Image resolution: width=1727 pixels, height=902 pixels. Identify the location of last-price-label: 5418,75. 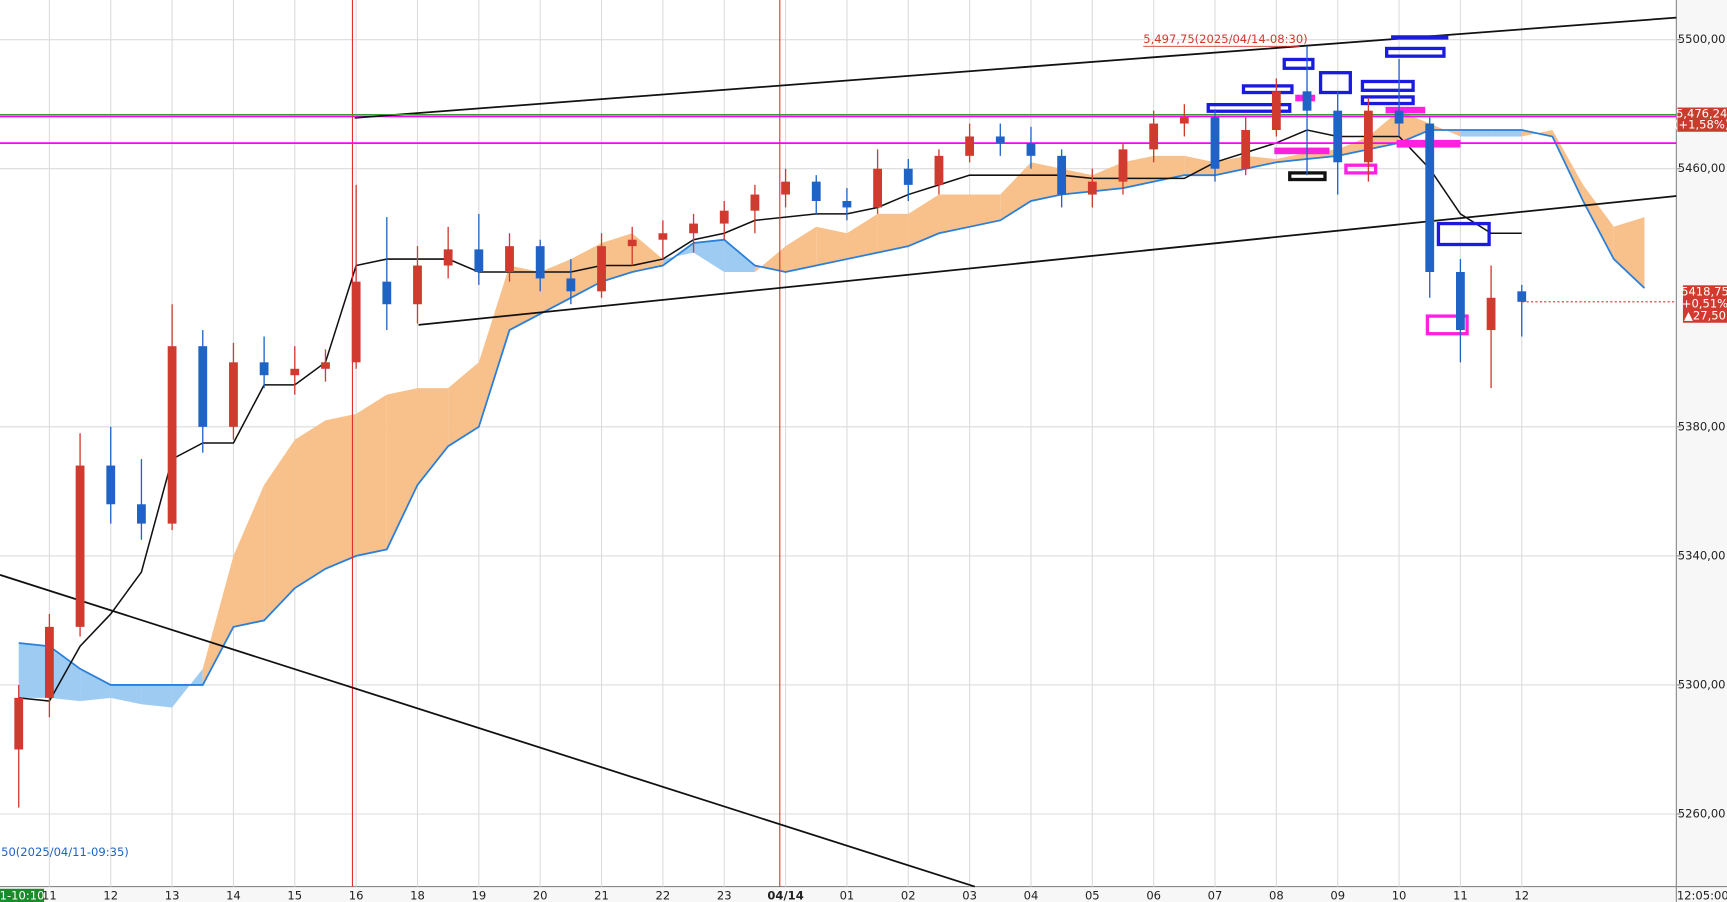
(1704, 291).